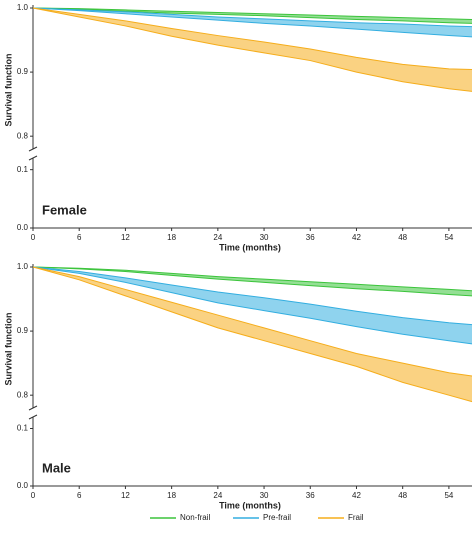 The width and height of the screenshot is (474, 534). What do you see at coordinates (56, 467) in the screenshot?
I see `panel-label: Male` at bounding box center [56, 467].